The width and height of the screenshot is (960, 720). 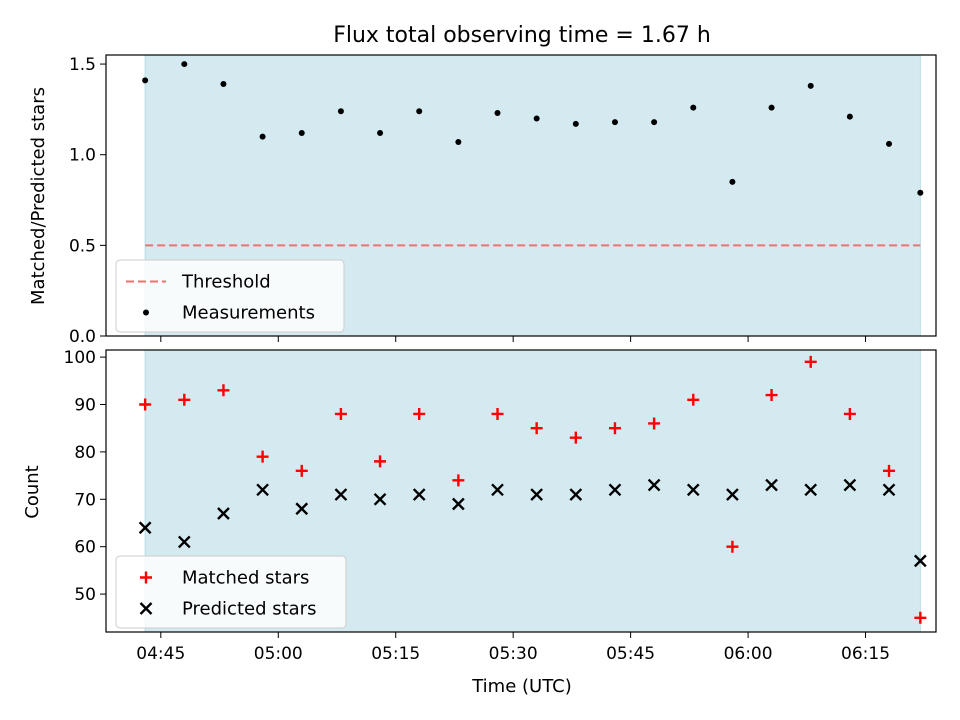 I want to click on y-tick-label: 100, so click(x=80, y=358).